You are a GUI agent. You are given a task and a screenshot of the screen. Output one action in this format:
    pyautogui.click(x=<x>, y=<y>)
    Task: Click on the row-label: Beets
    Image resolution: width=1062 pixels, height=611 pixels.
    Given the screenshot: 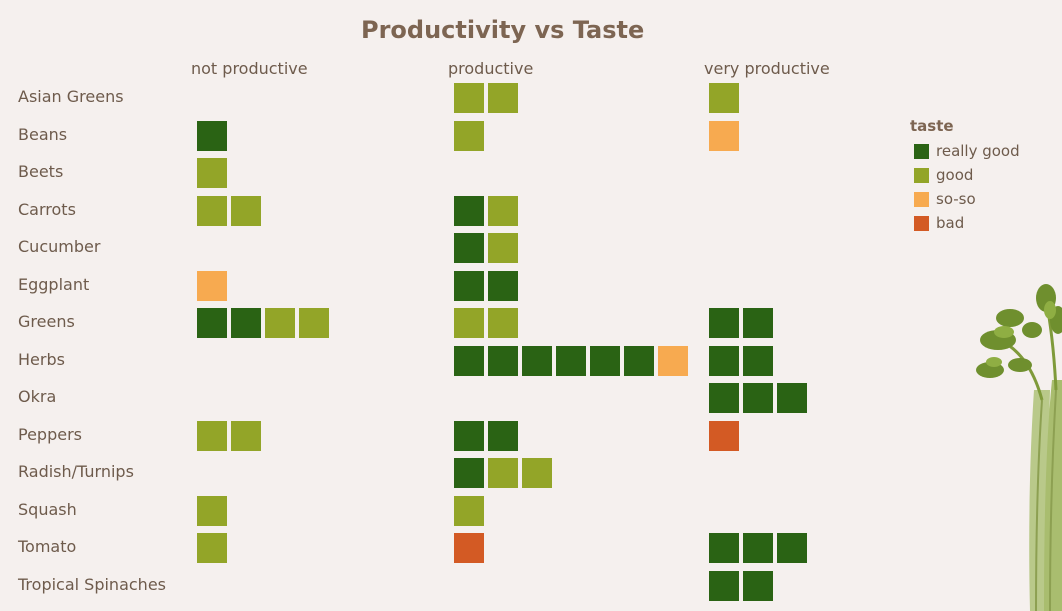 What is the action you would take?
    pyautogui.click(x=41, y=171)
    